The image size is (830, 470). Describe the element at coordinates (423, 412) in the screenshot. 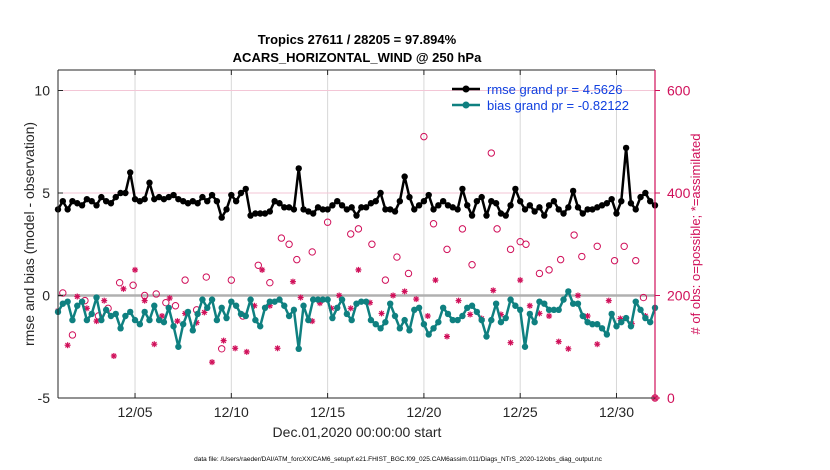

I see `x-tick-label: 12/20` at that location.